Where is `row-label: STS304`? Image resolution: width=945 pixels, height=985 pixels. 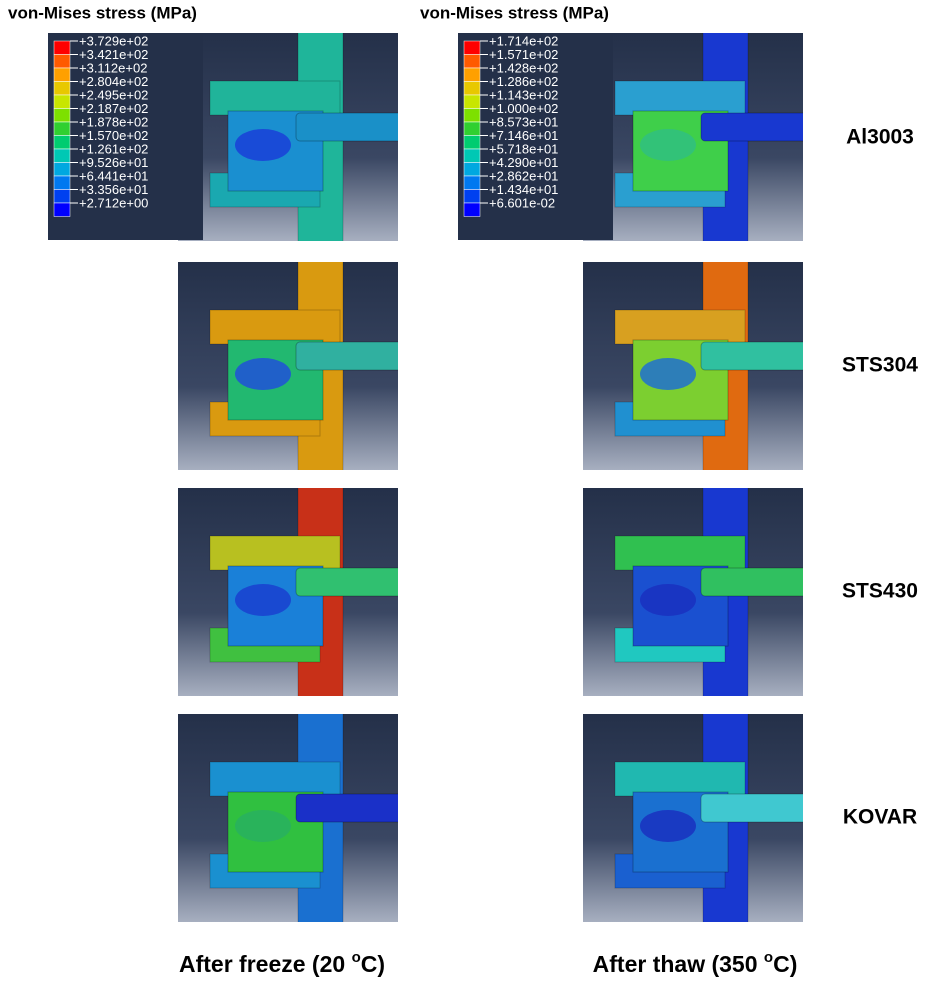
row-label: STS304 is located at coordinates (880, 365).